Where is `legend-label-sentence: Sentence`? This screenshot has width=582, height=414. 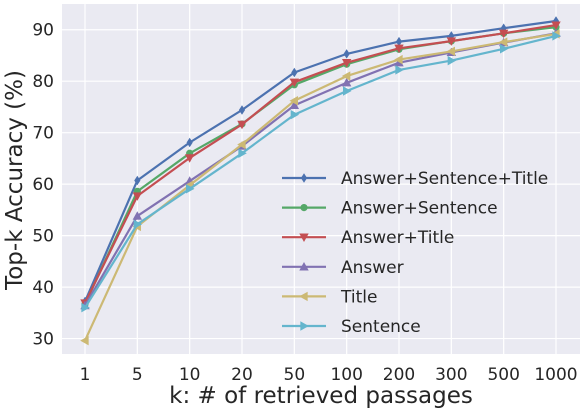
legend-label-sentence: Sentence is located at coordinates (381, 327).